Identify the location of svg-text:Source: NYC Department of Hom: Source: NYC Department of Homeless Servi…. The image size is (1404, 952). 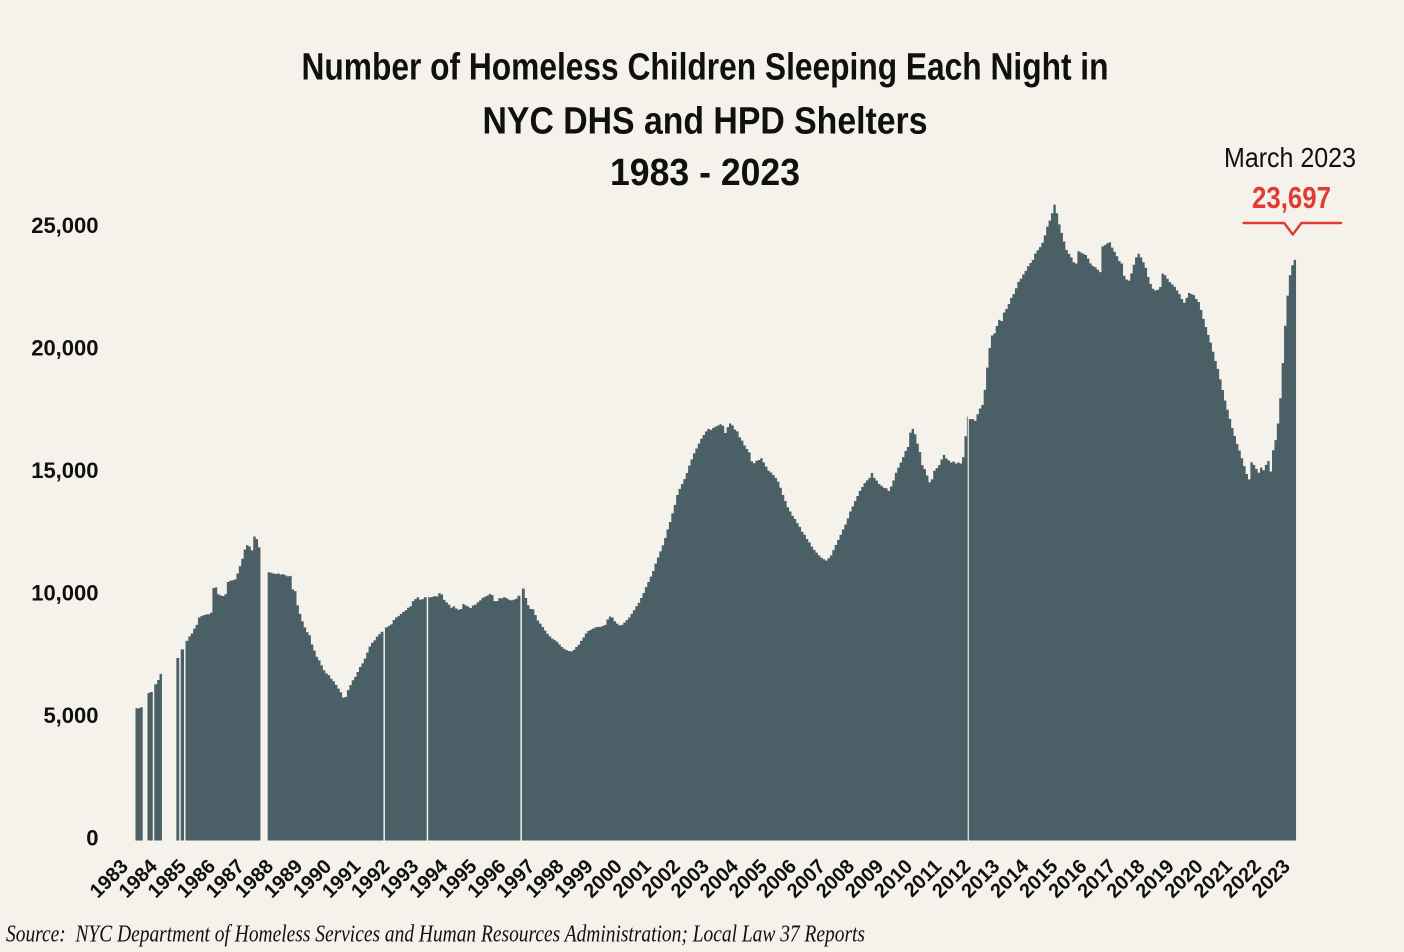
(435, 935).